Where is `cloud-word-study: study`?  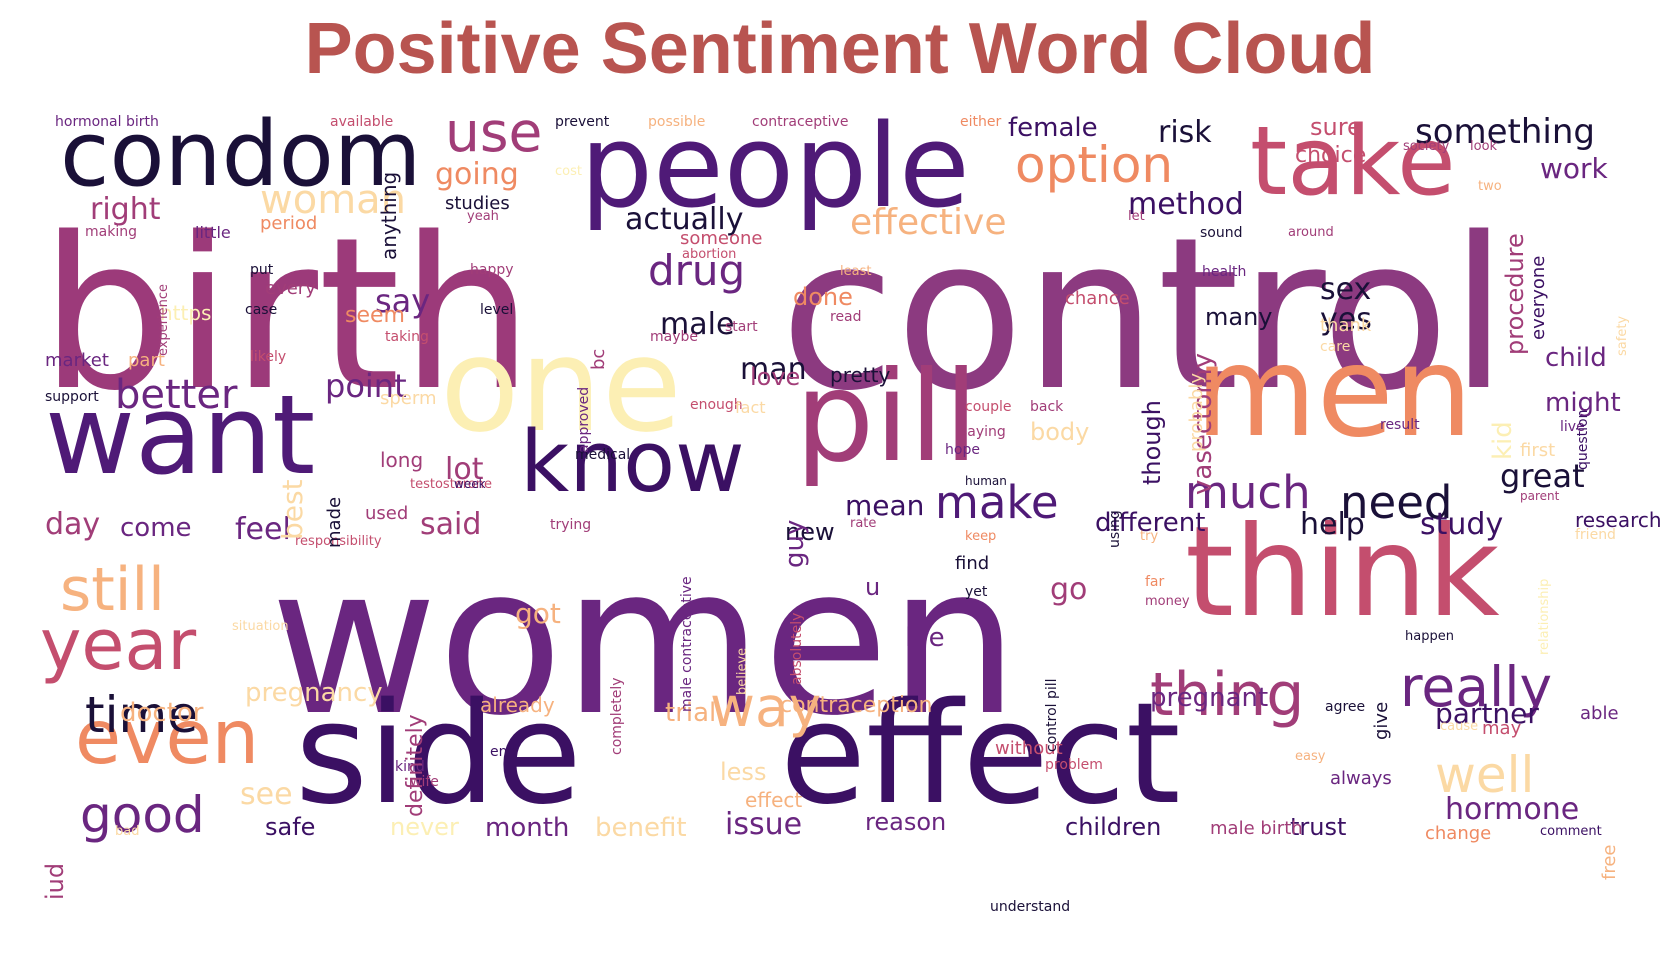
cloud-word-study: study is located at coordinates (1462, 524).